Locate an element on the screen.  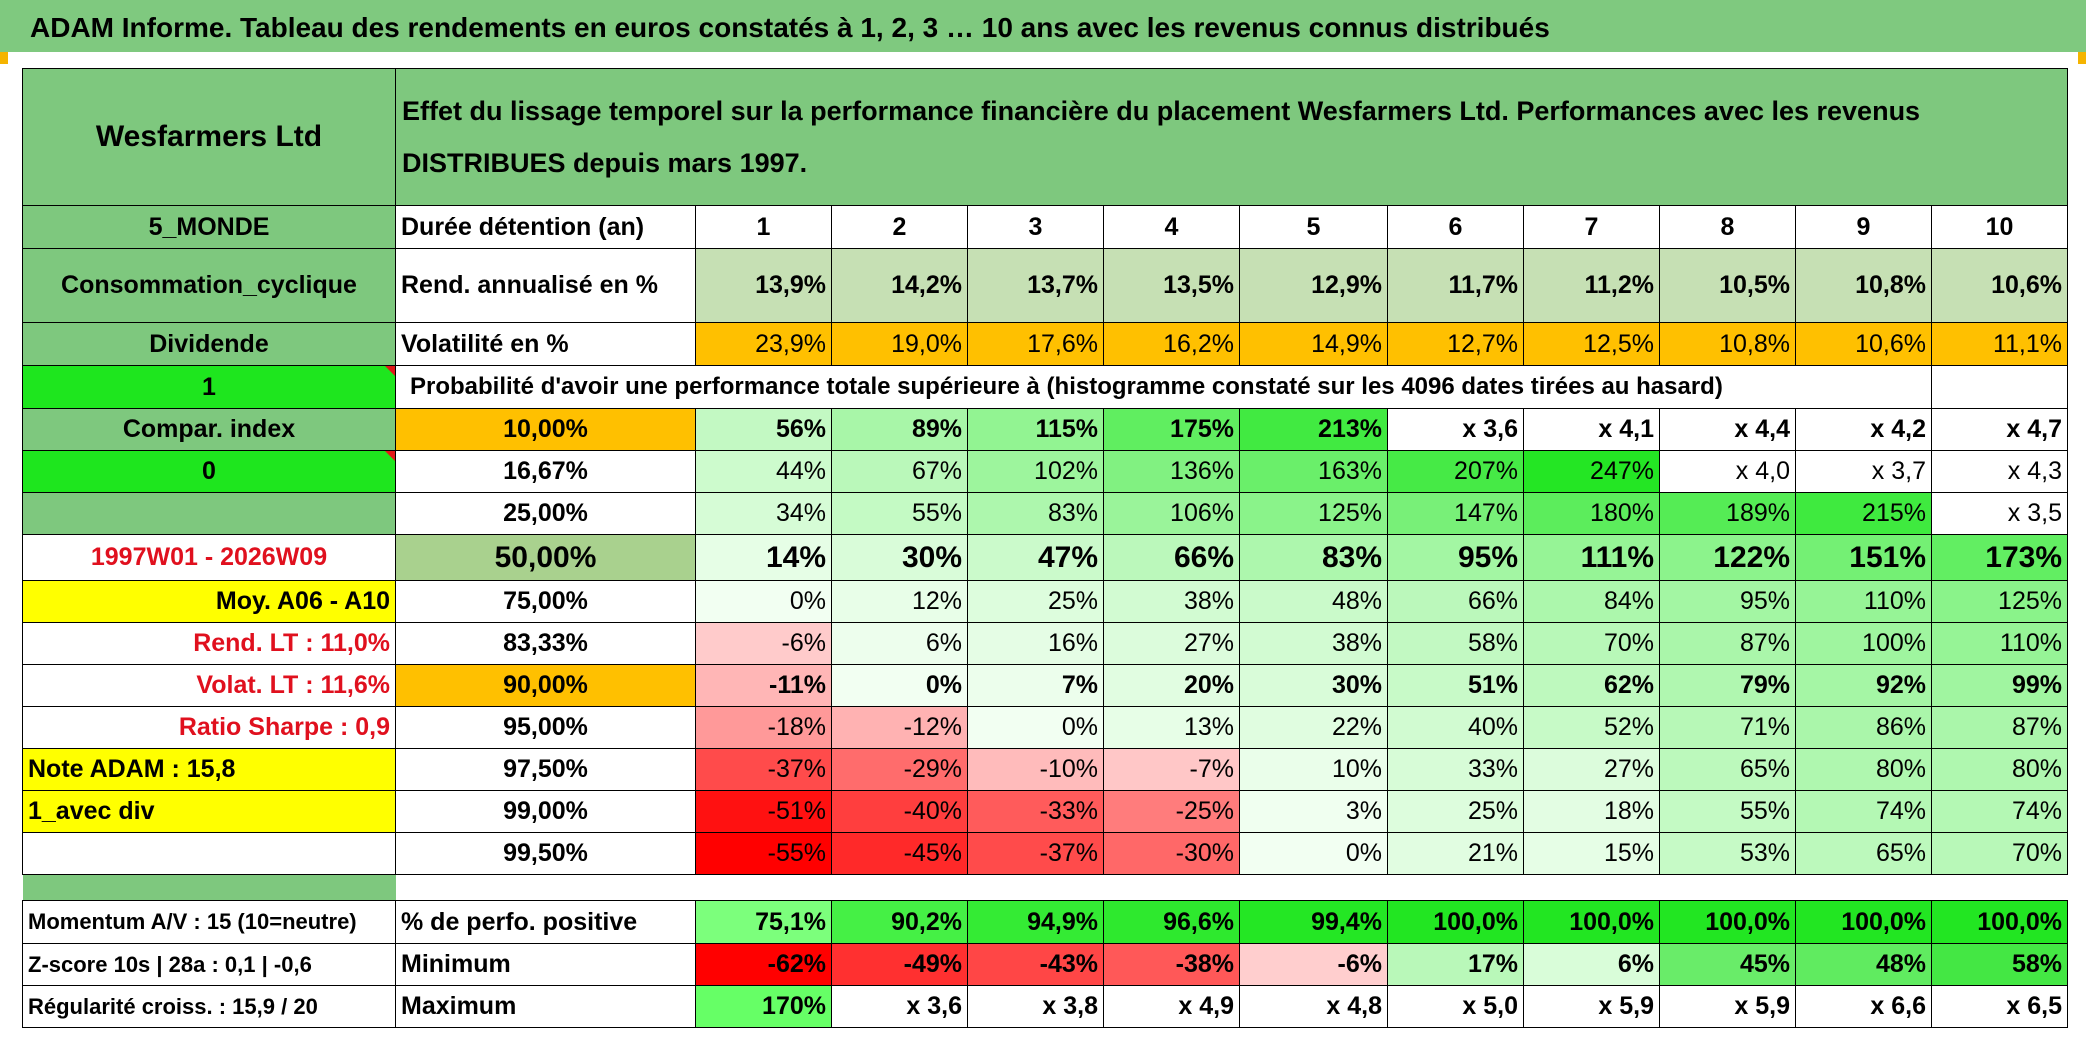
probability-value: 207% is located at coordinates (1455, 471).